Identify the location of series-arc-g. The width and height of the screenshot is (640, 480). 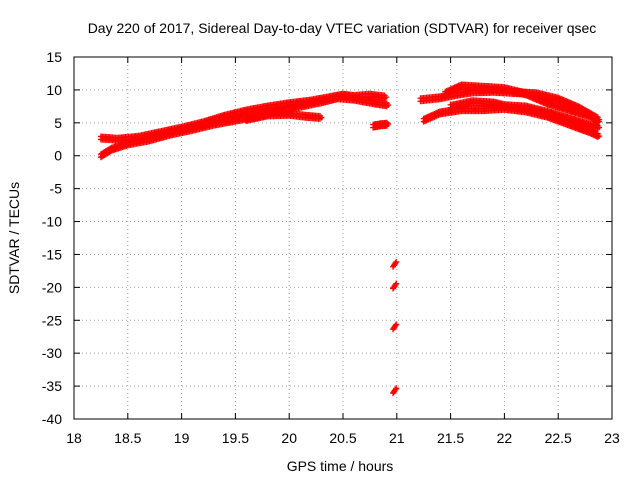
(525, 114).